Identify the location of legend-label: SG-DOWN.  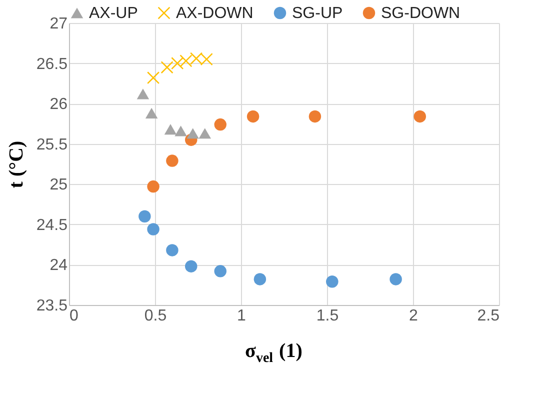
(420, 13).